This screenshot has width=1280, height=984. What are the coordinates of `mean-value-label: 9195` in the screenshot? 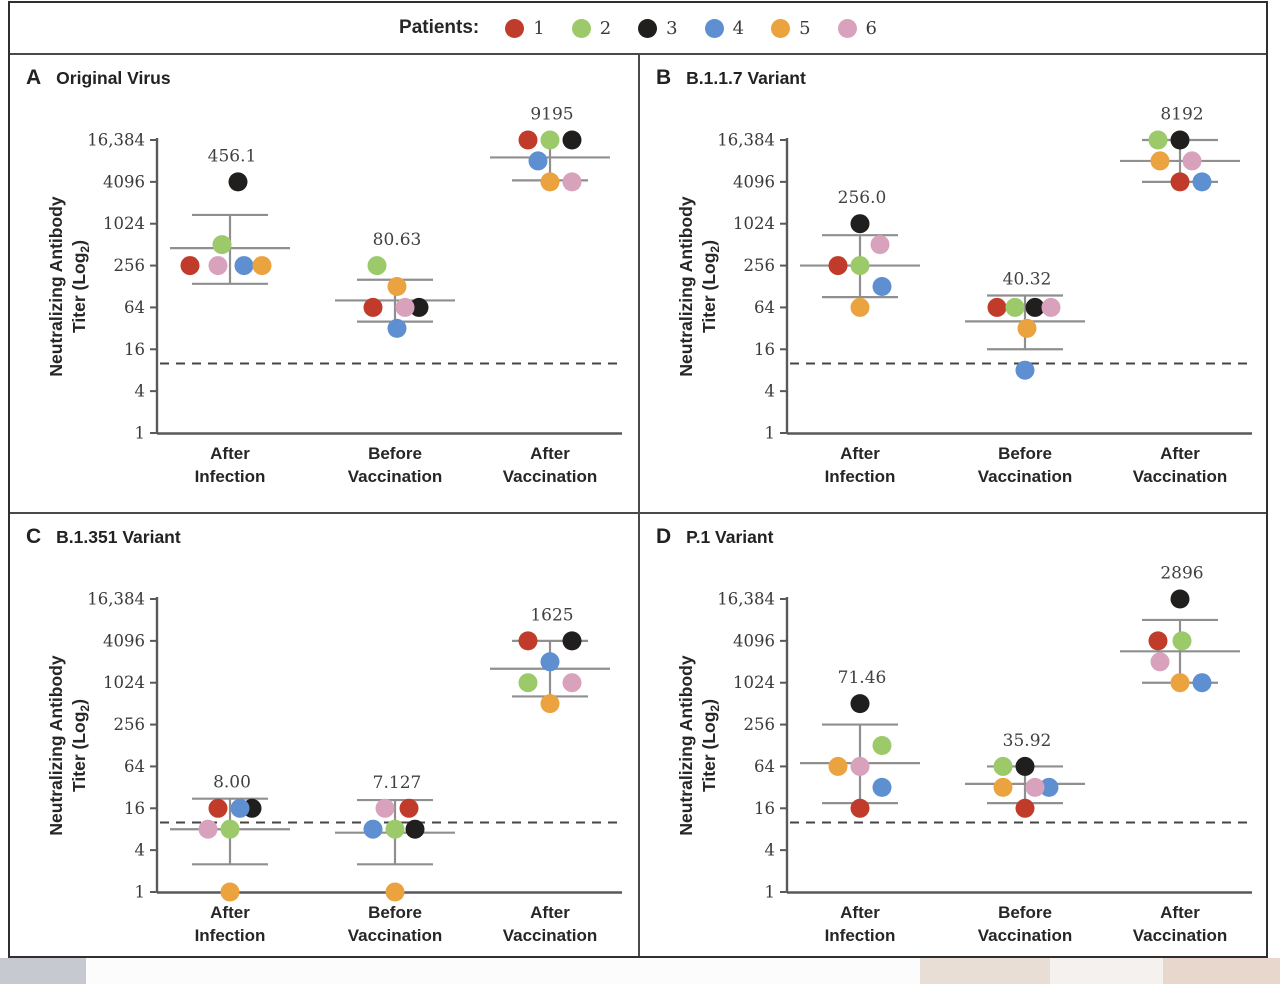 It's located at (551, 115).